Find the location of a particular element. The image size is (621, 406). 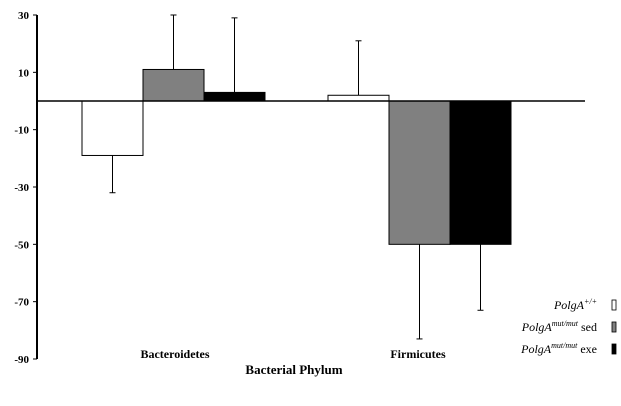

legend-label: PolgAmut/mut sed is located at coordinates (559, 326).